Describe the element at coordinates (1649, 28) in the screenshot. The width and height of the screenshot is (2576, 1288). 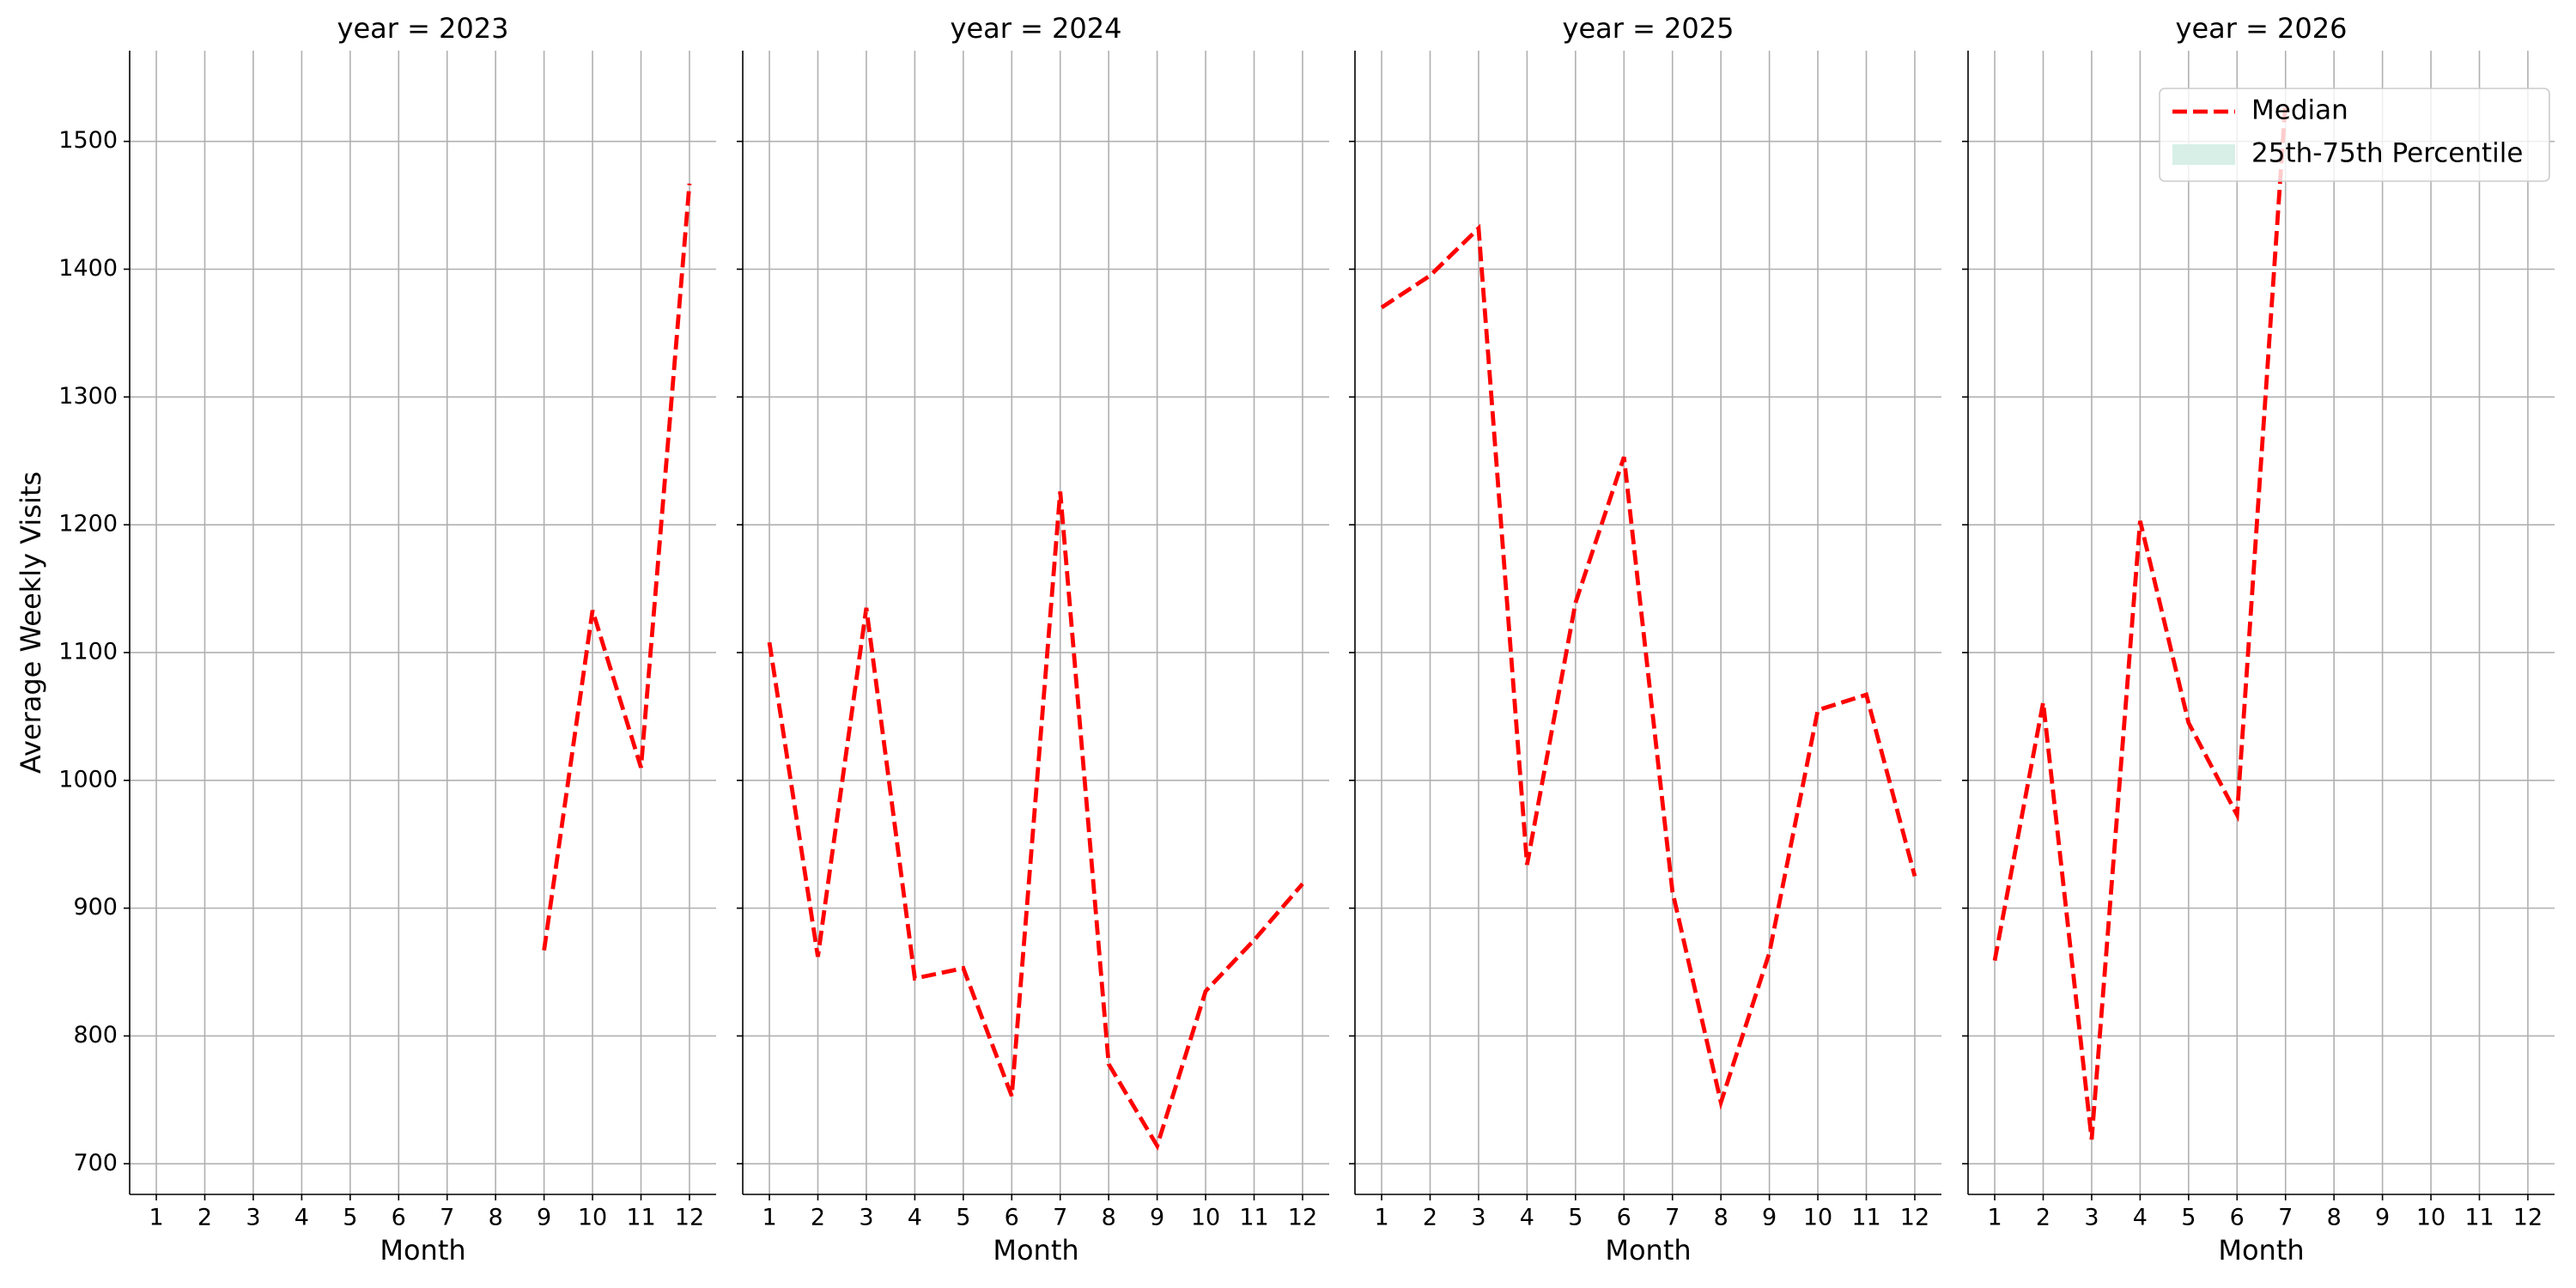
I see `panel-title: year = 2025` at that location.